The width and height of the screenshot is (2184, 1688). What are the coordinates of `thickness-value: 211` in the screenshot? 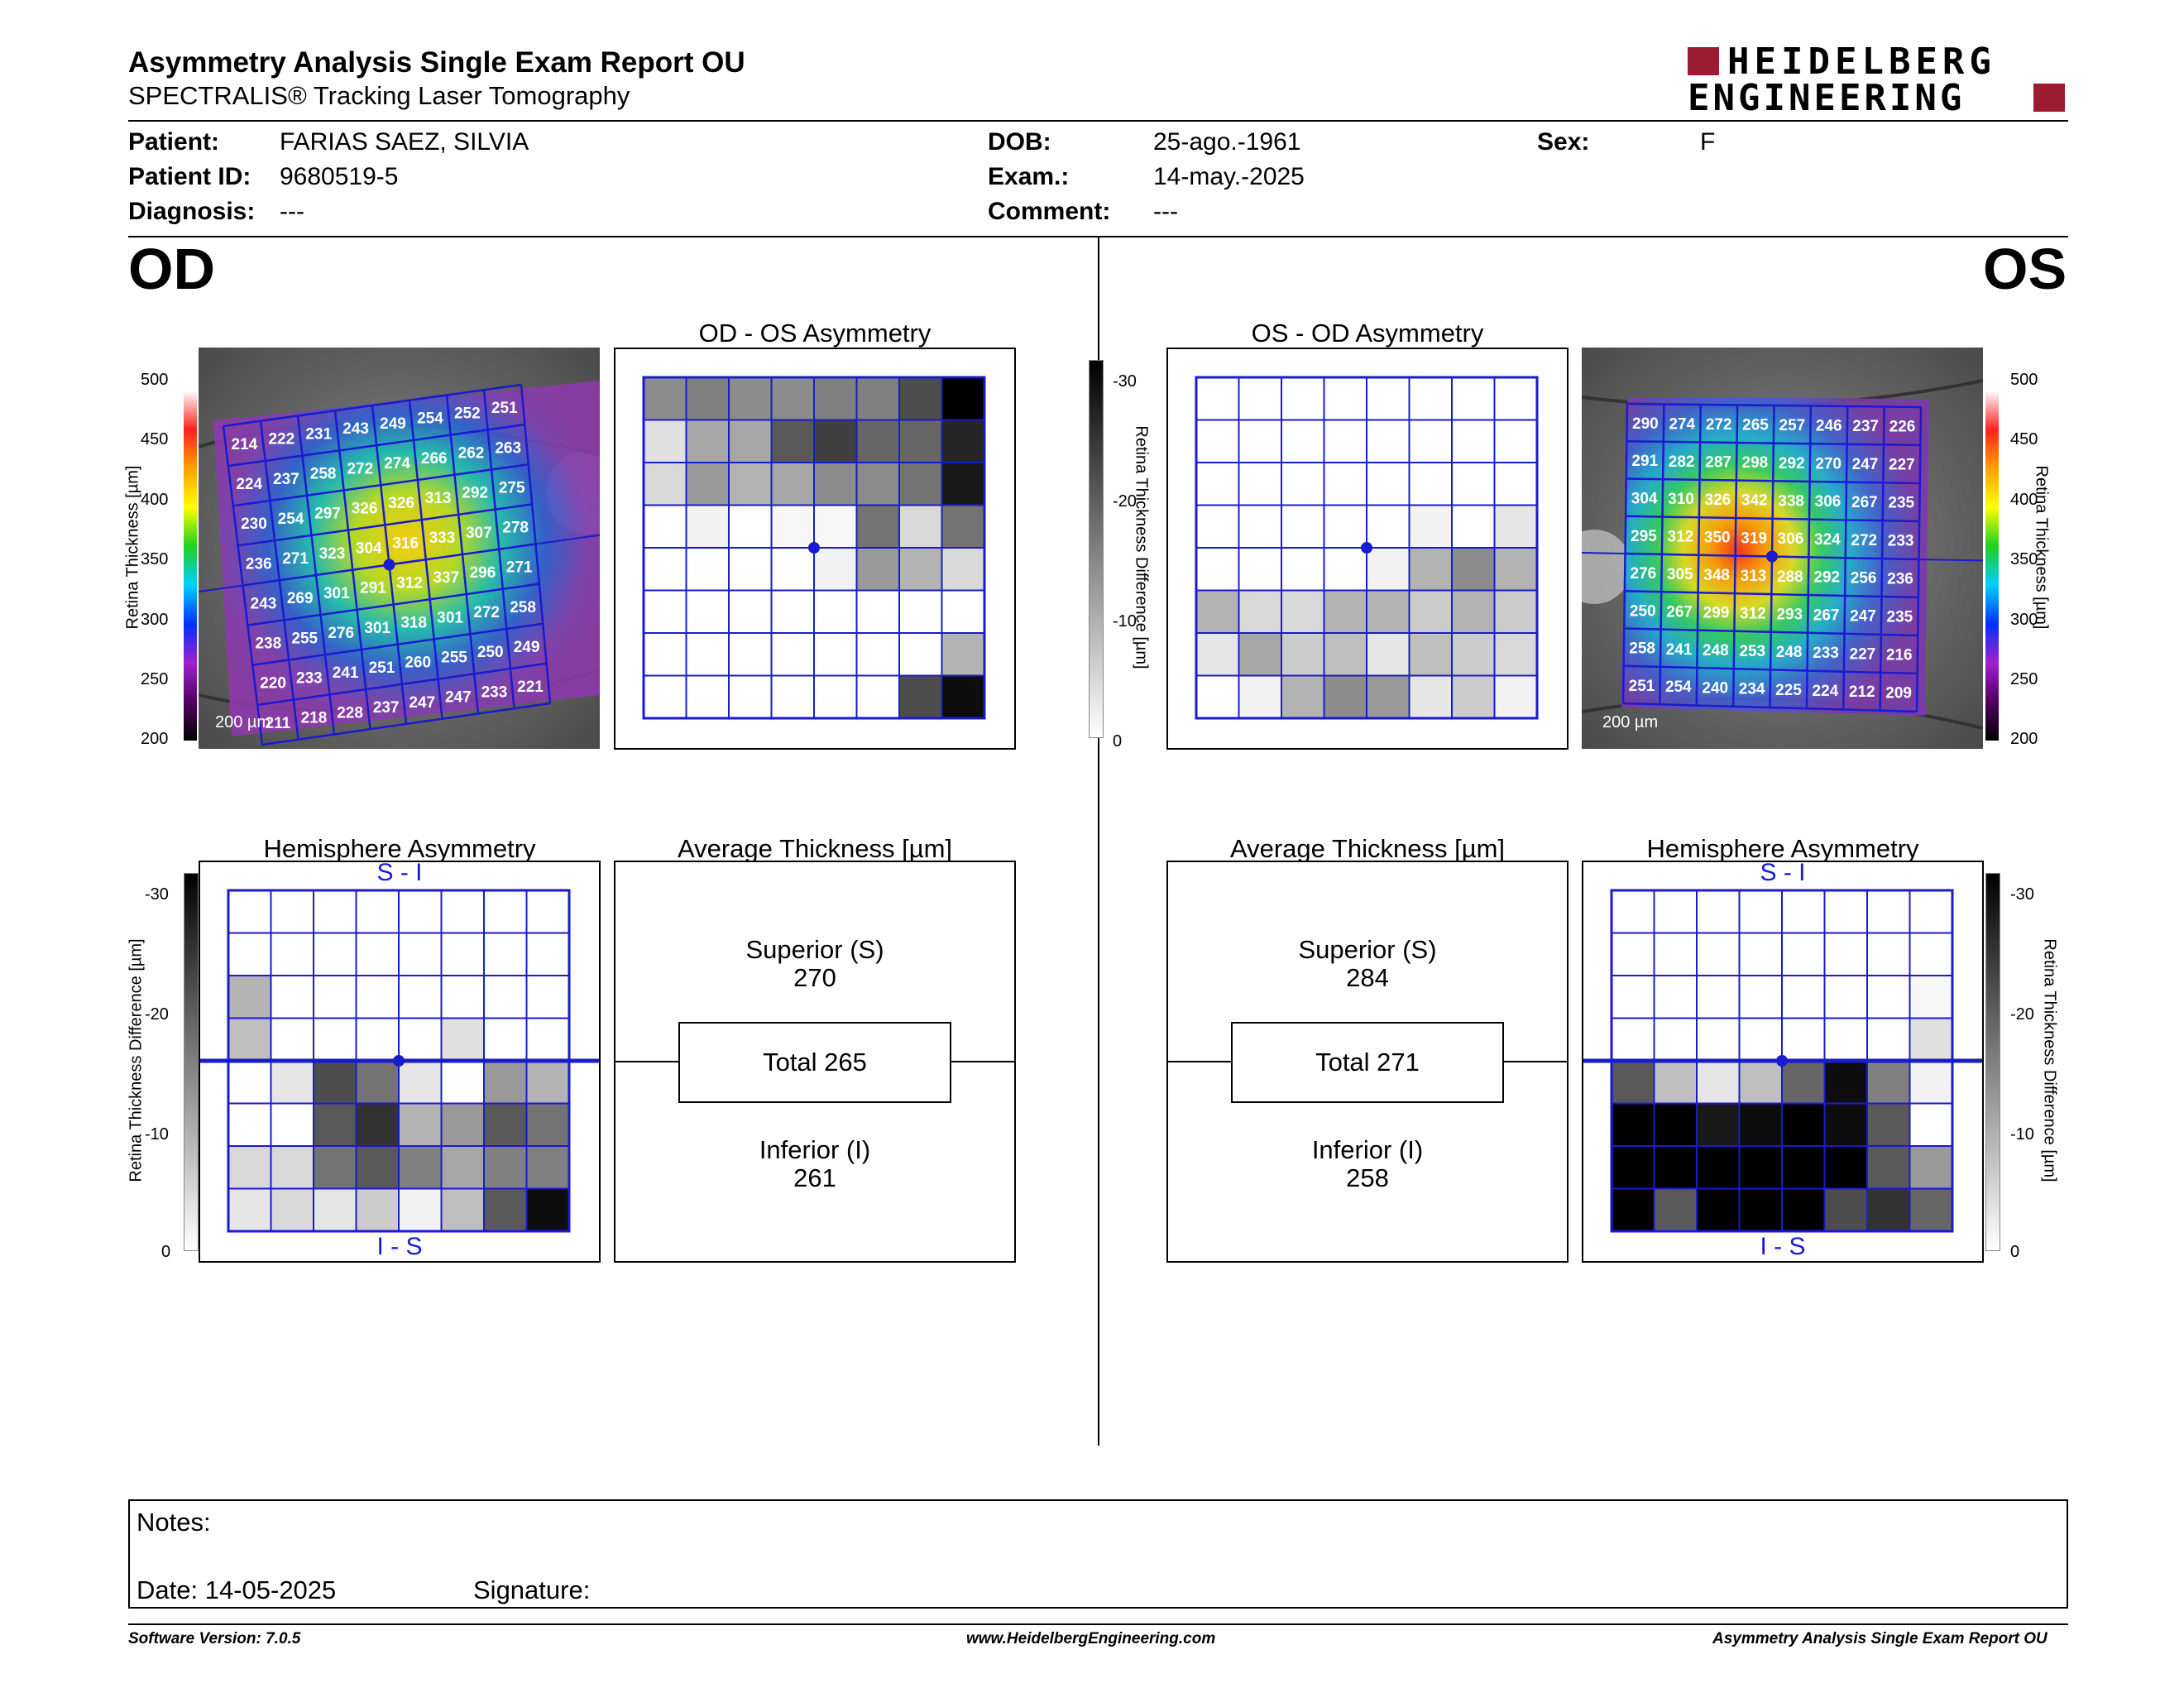 It's located at (278, 723).